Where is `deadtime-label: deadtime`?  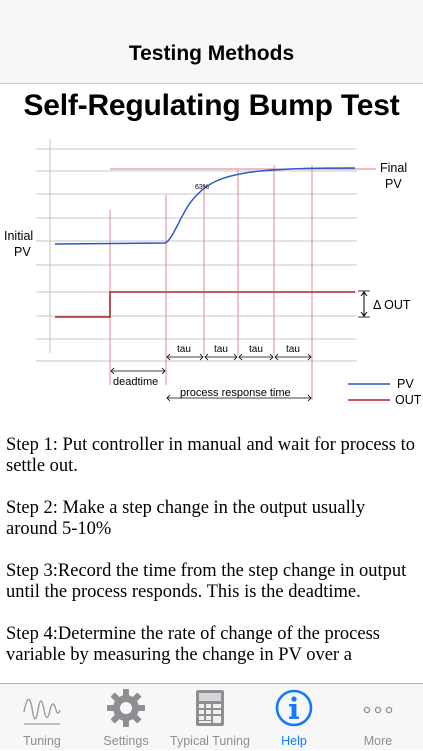
deadtime-label: deadtime is located at coordinates (135, 382).